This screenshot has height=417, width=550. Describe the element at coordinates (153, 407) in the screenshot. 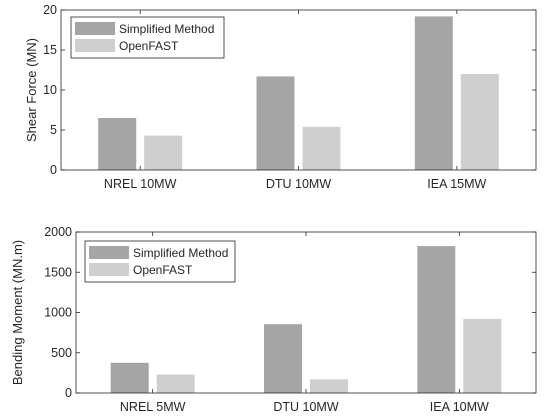

I see `x-tick-label: NREL 5MW` at that location.